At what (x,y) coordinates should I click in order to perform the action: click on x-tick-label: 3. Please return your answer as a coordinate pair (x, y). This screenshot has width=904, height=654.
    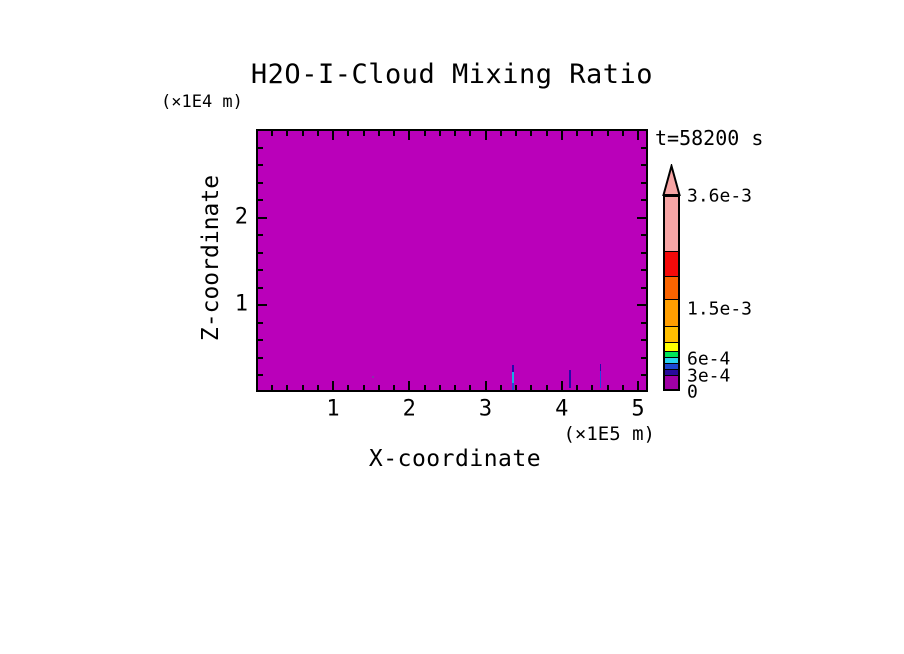
    Looking at the image, I should click on (485, 409).